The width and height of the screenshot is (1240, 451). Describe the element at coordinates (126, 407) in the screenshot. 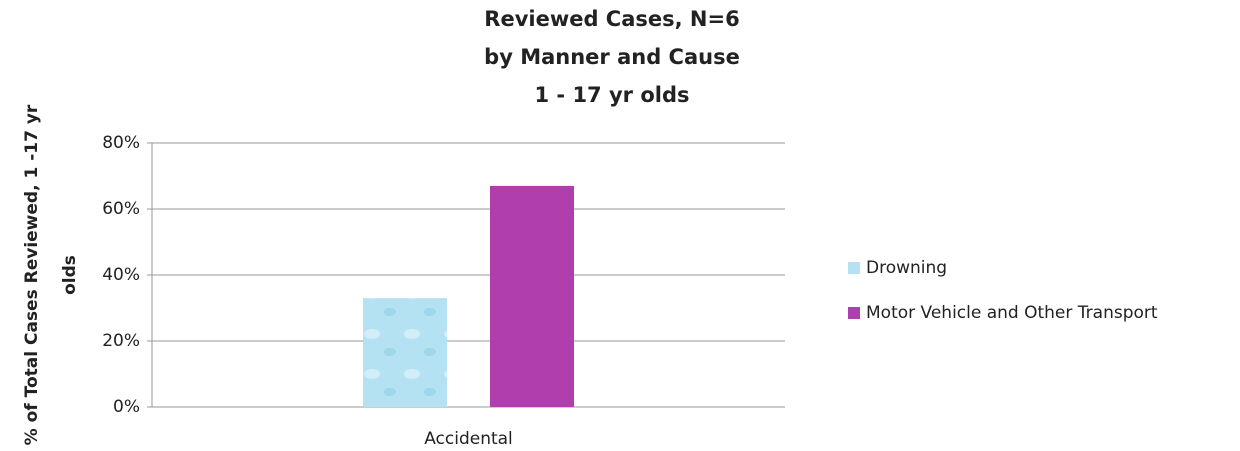

I see `y-tick-label: 0%` at that location.